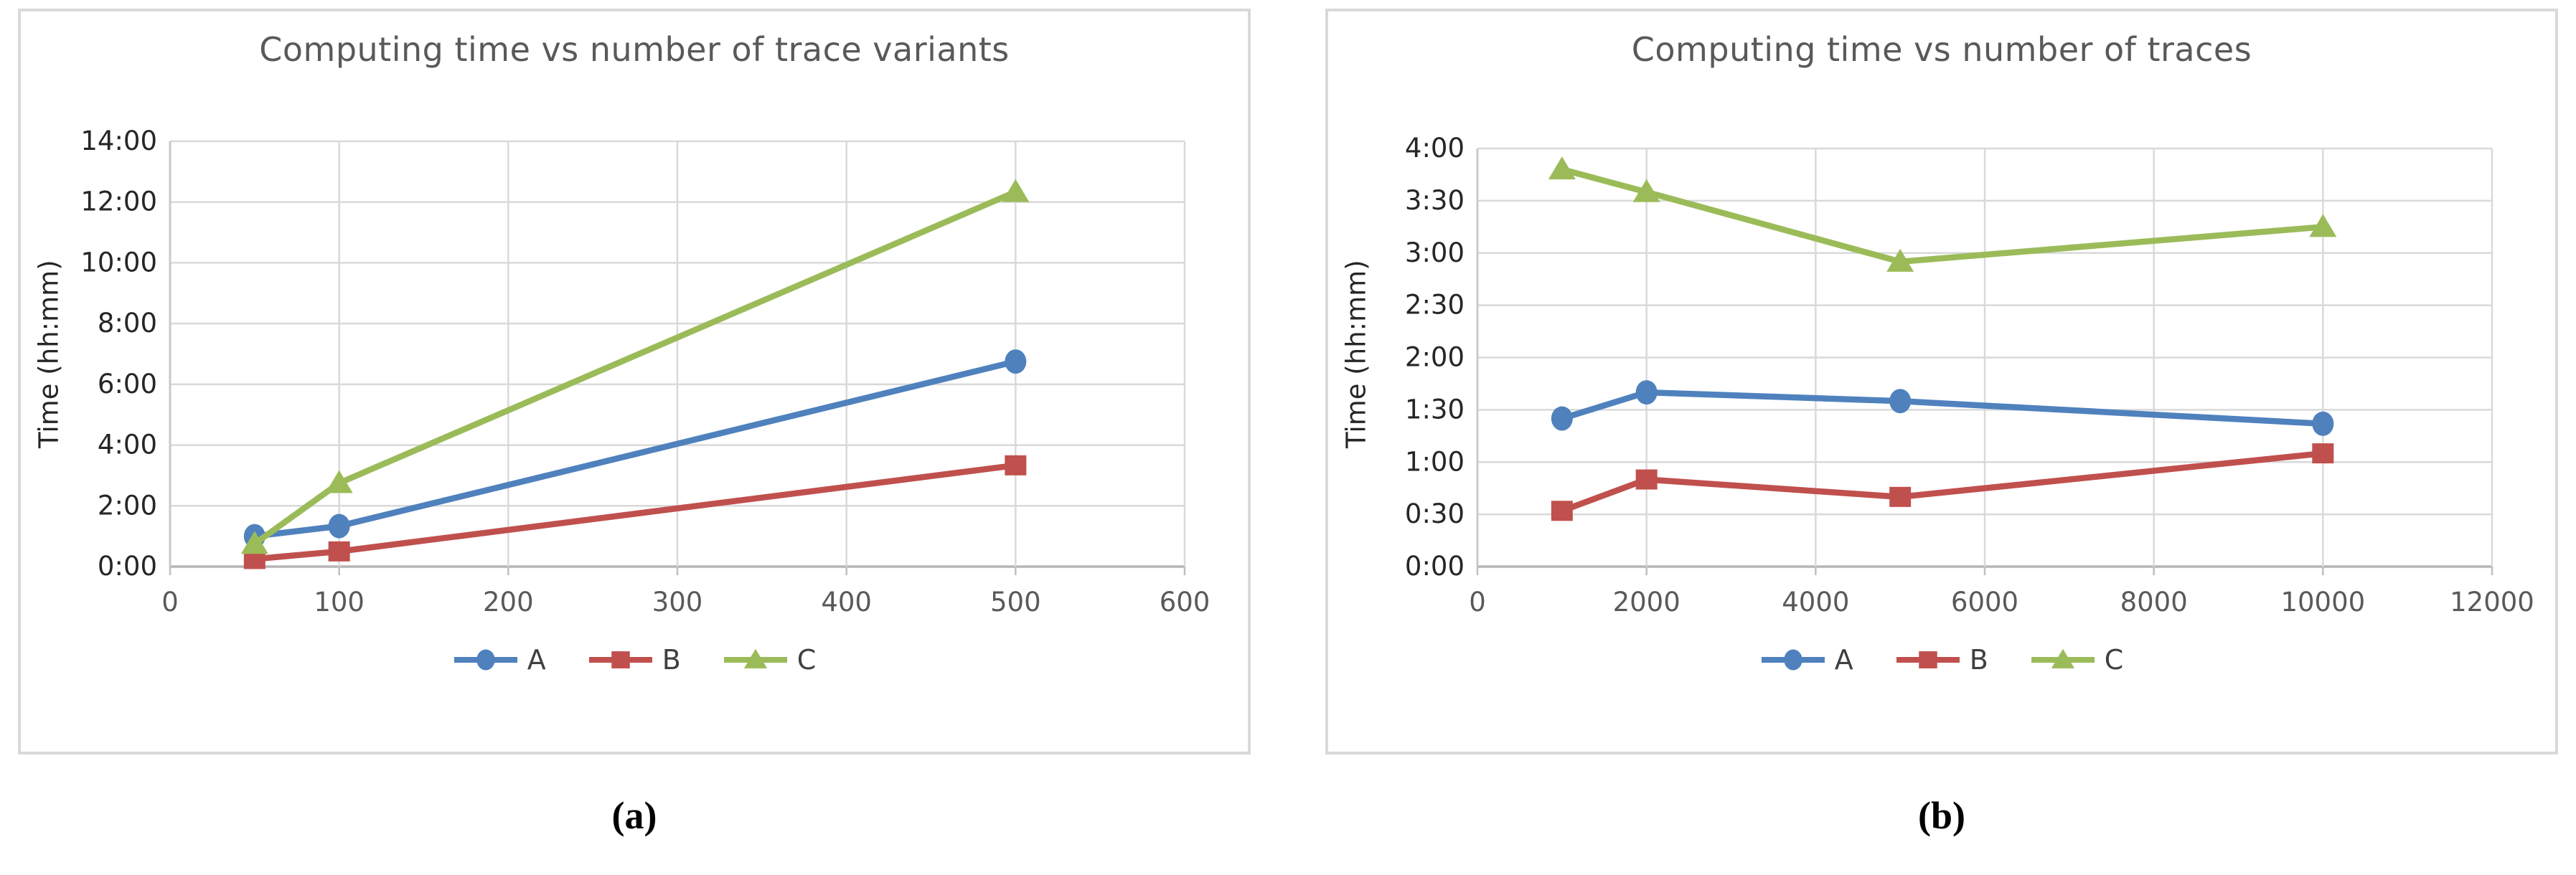 This screenshot has height=875, width=2576. Describe the element at coordinates (2492, 602) in the screenshot. I see `x-tick-label: 12000` at that location.